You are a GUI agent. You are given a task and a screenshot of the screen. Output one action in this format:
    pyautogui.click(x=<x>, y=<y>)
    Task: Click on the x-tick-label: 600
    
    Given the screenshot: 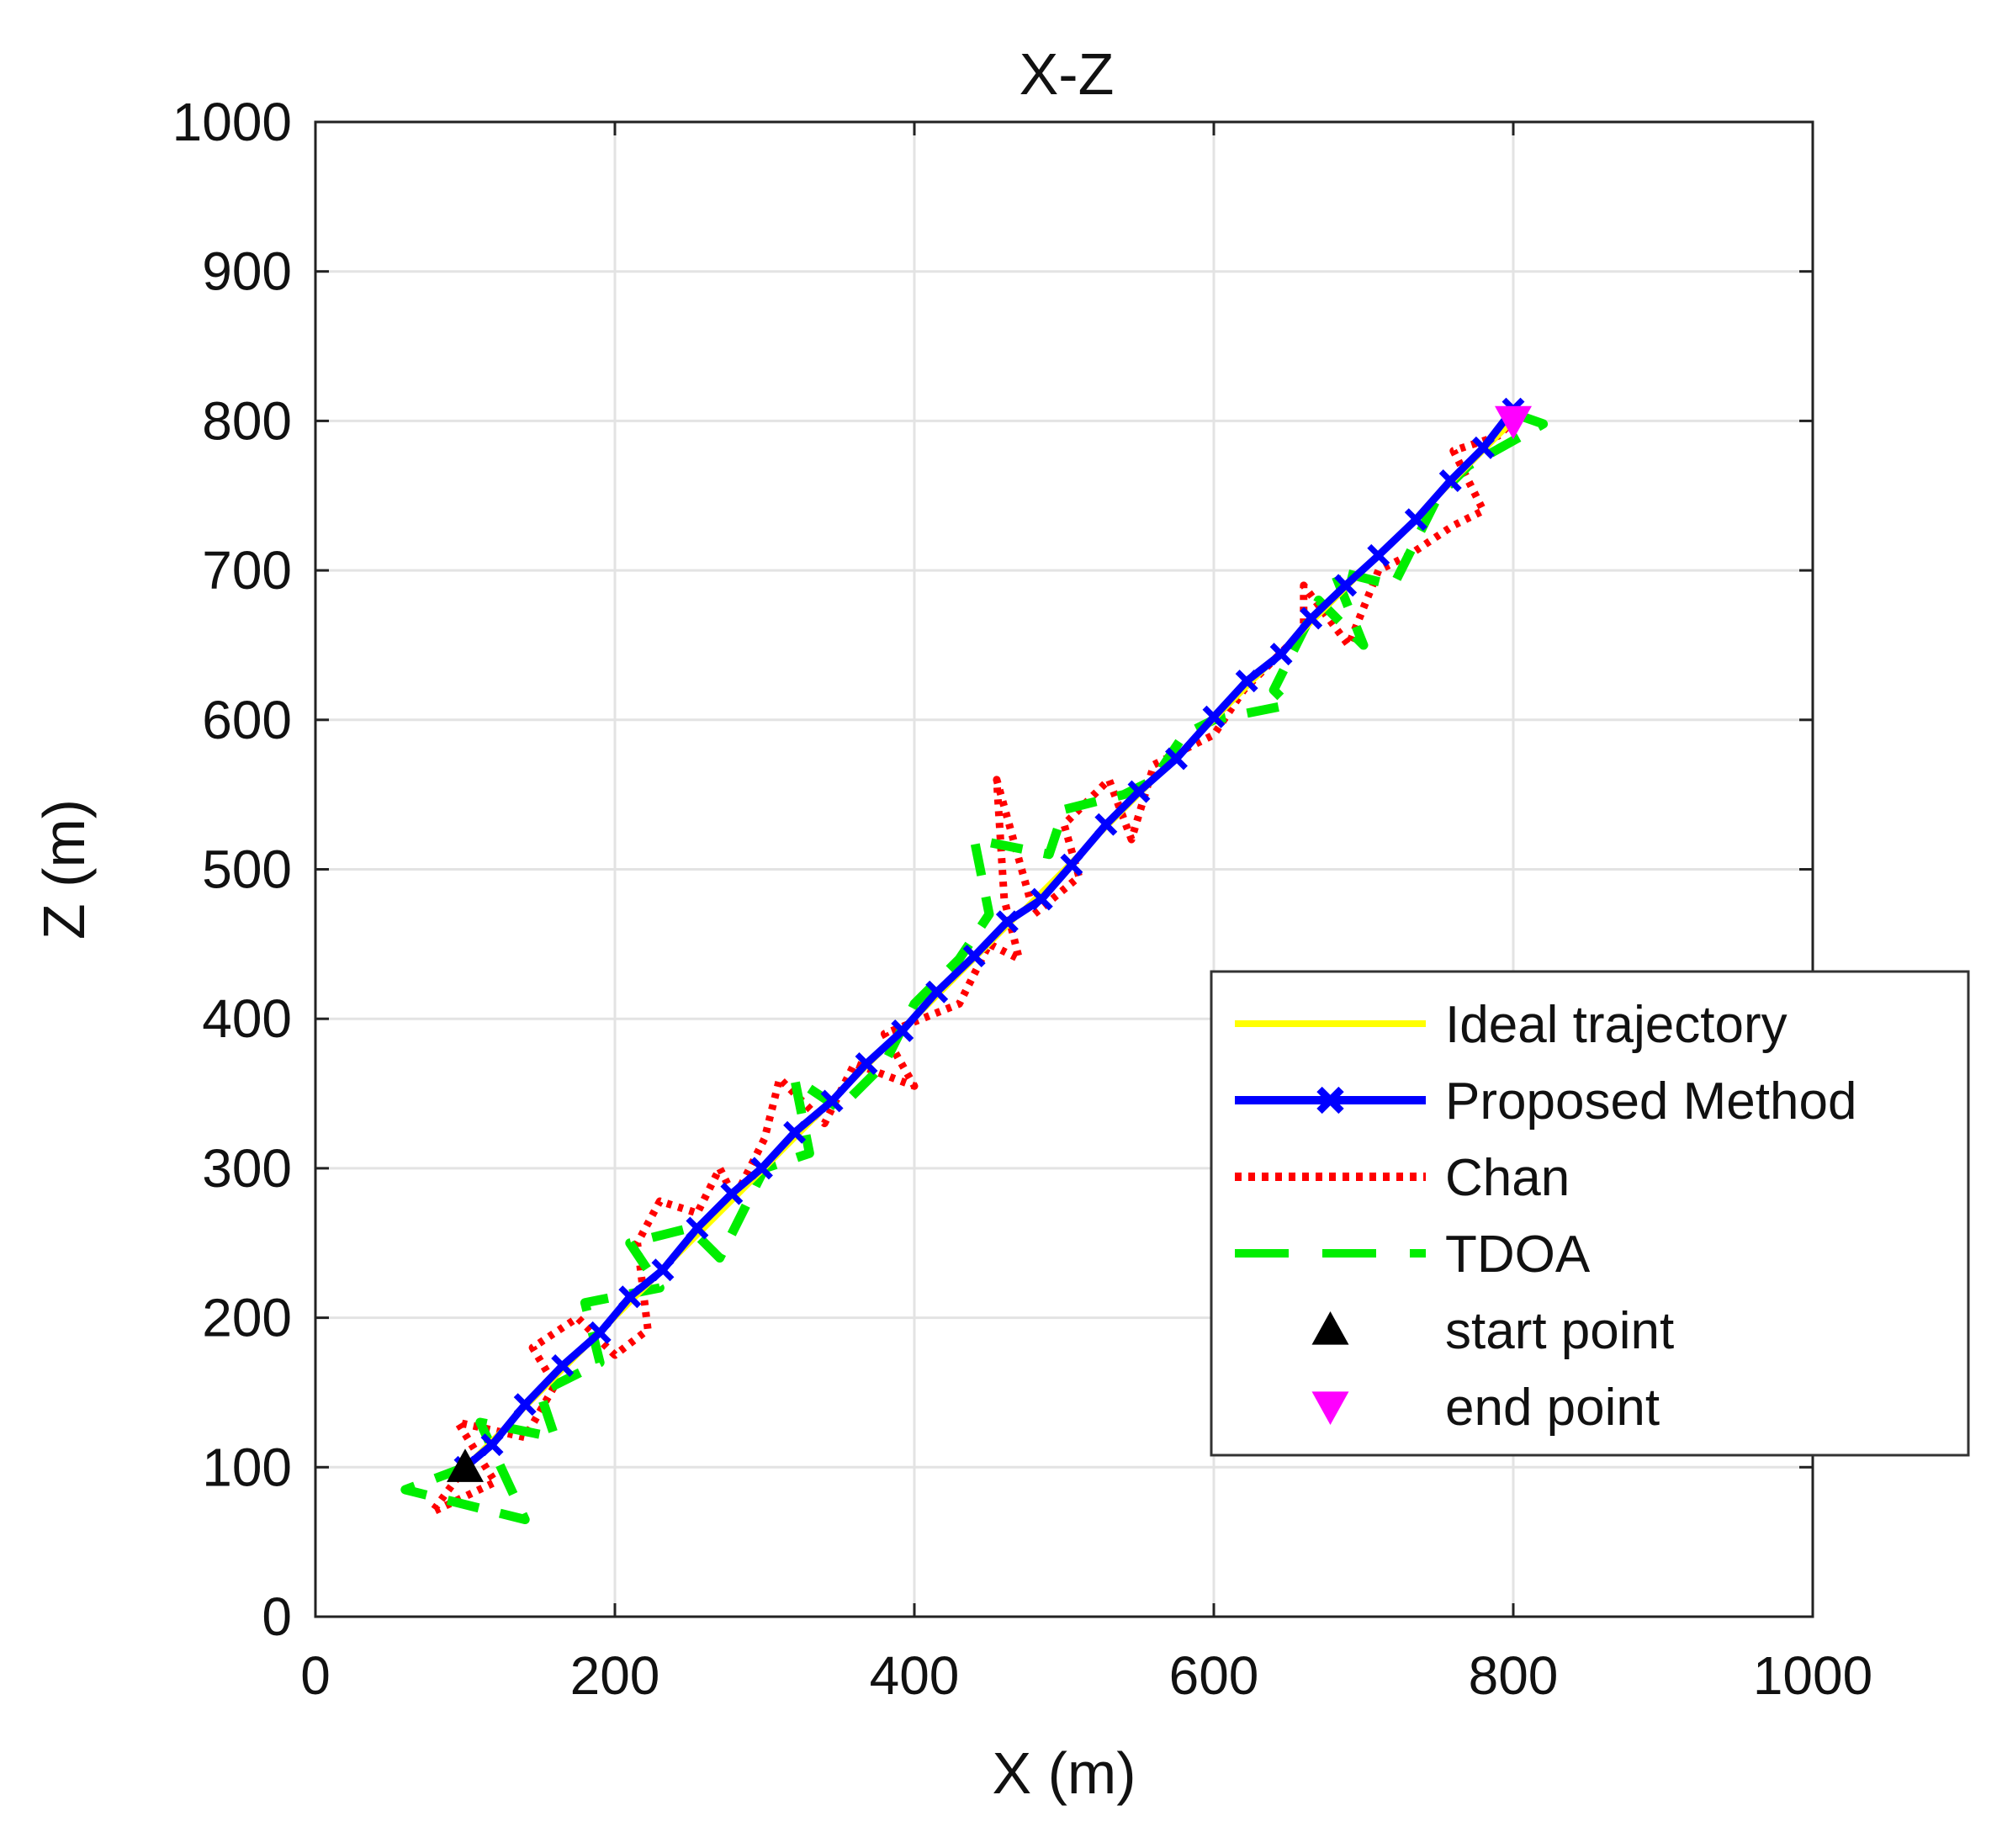 What is the action you would take?
    pyautogui.click(x=1214, y=1675)
    